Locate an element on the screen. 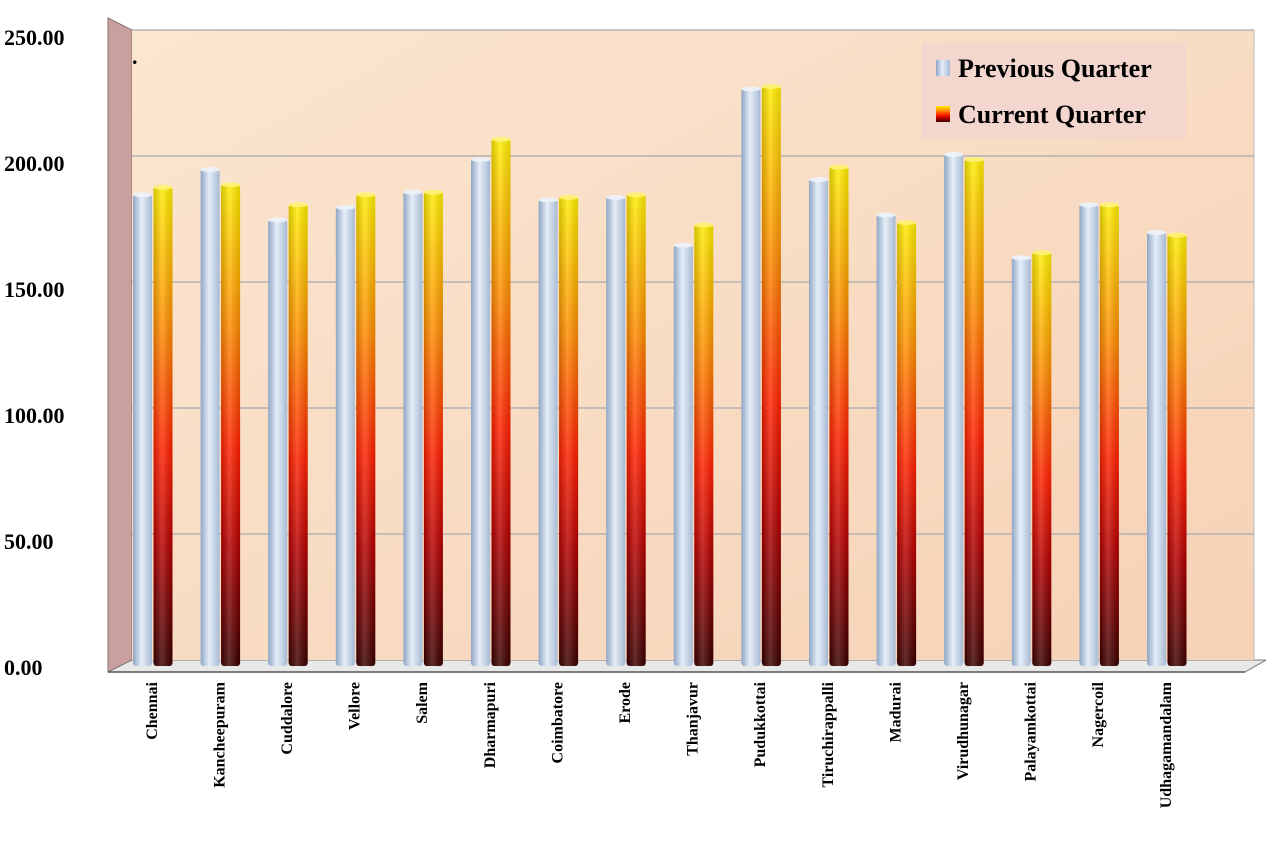  legend-box is located at coordinates (1054, 91).